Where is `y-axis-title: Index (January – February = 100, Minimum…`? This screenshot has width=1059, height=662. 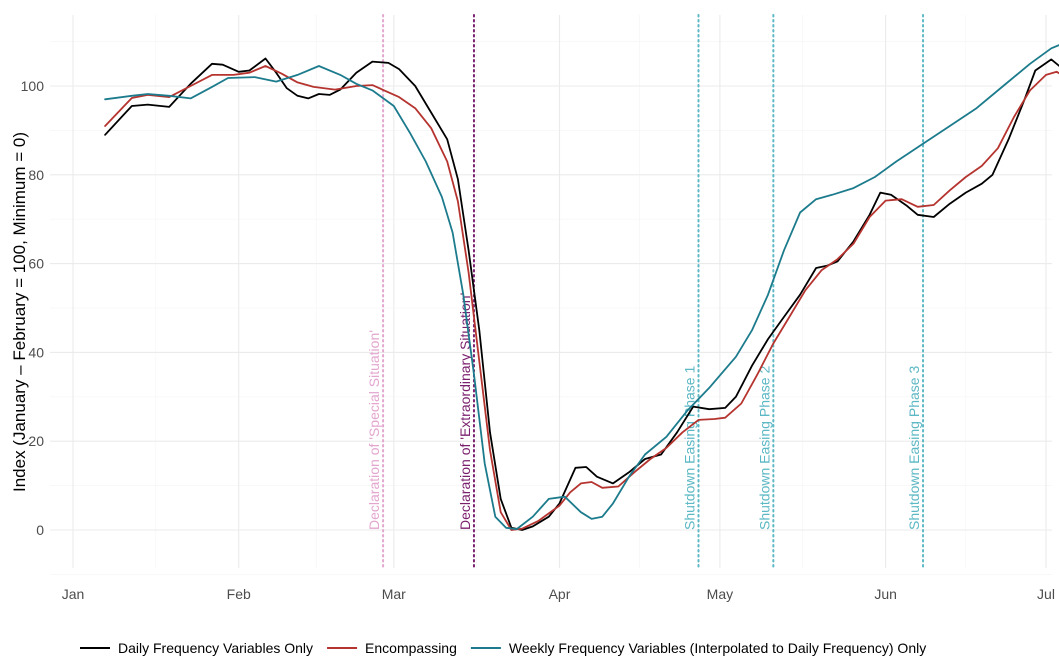 y-axis-title: Index (January – February = 100, Minimum… is located at coordinates (19, 312).